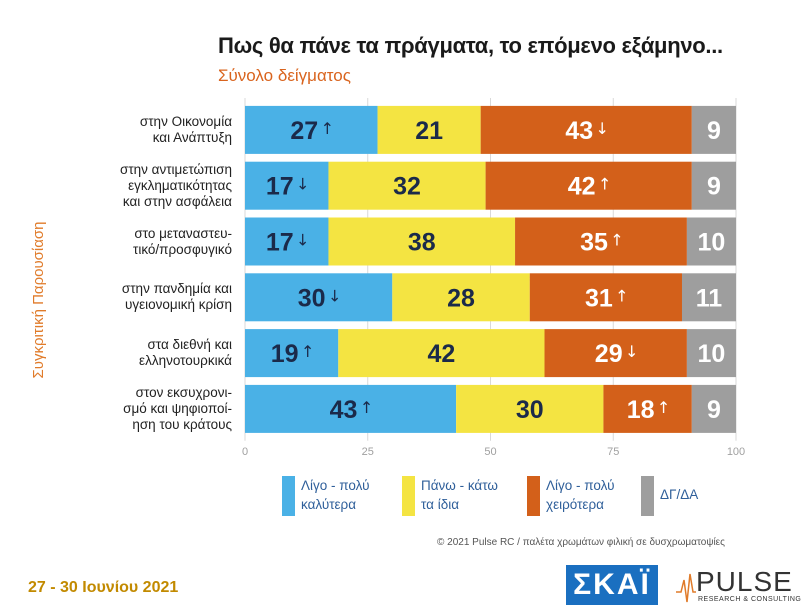 This screenshot has width=810, height=612. What do you see at coordinates (679, 494) in the screenshot?
I see `legend-label-line: ΔΓ/ΔΑ` at bounding box center [679, 494].